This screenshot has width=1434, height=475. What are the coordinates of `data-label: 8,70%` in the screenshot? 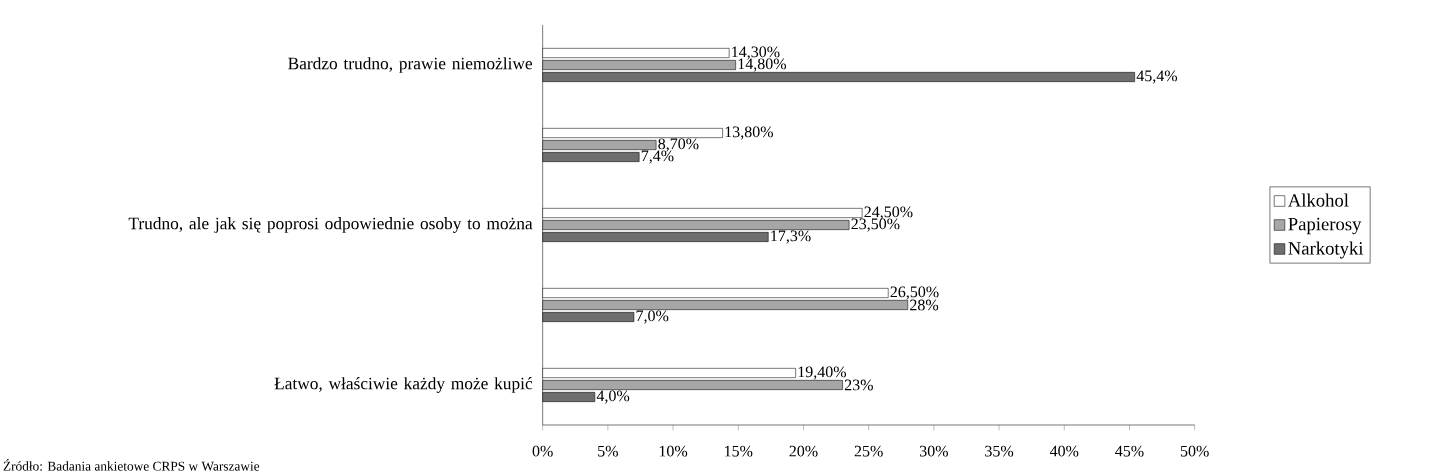 It's located at (678, 145).